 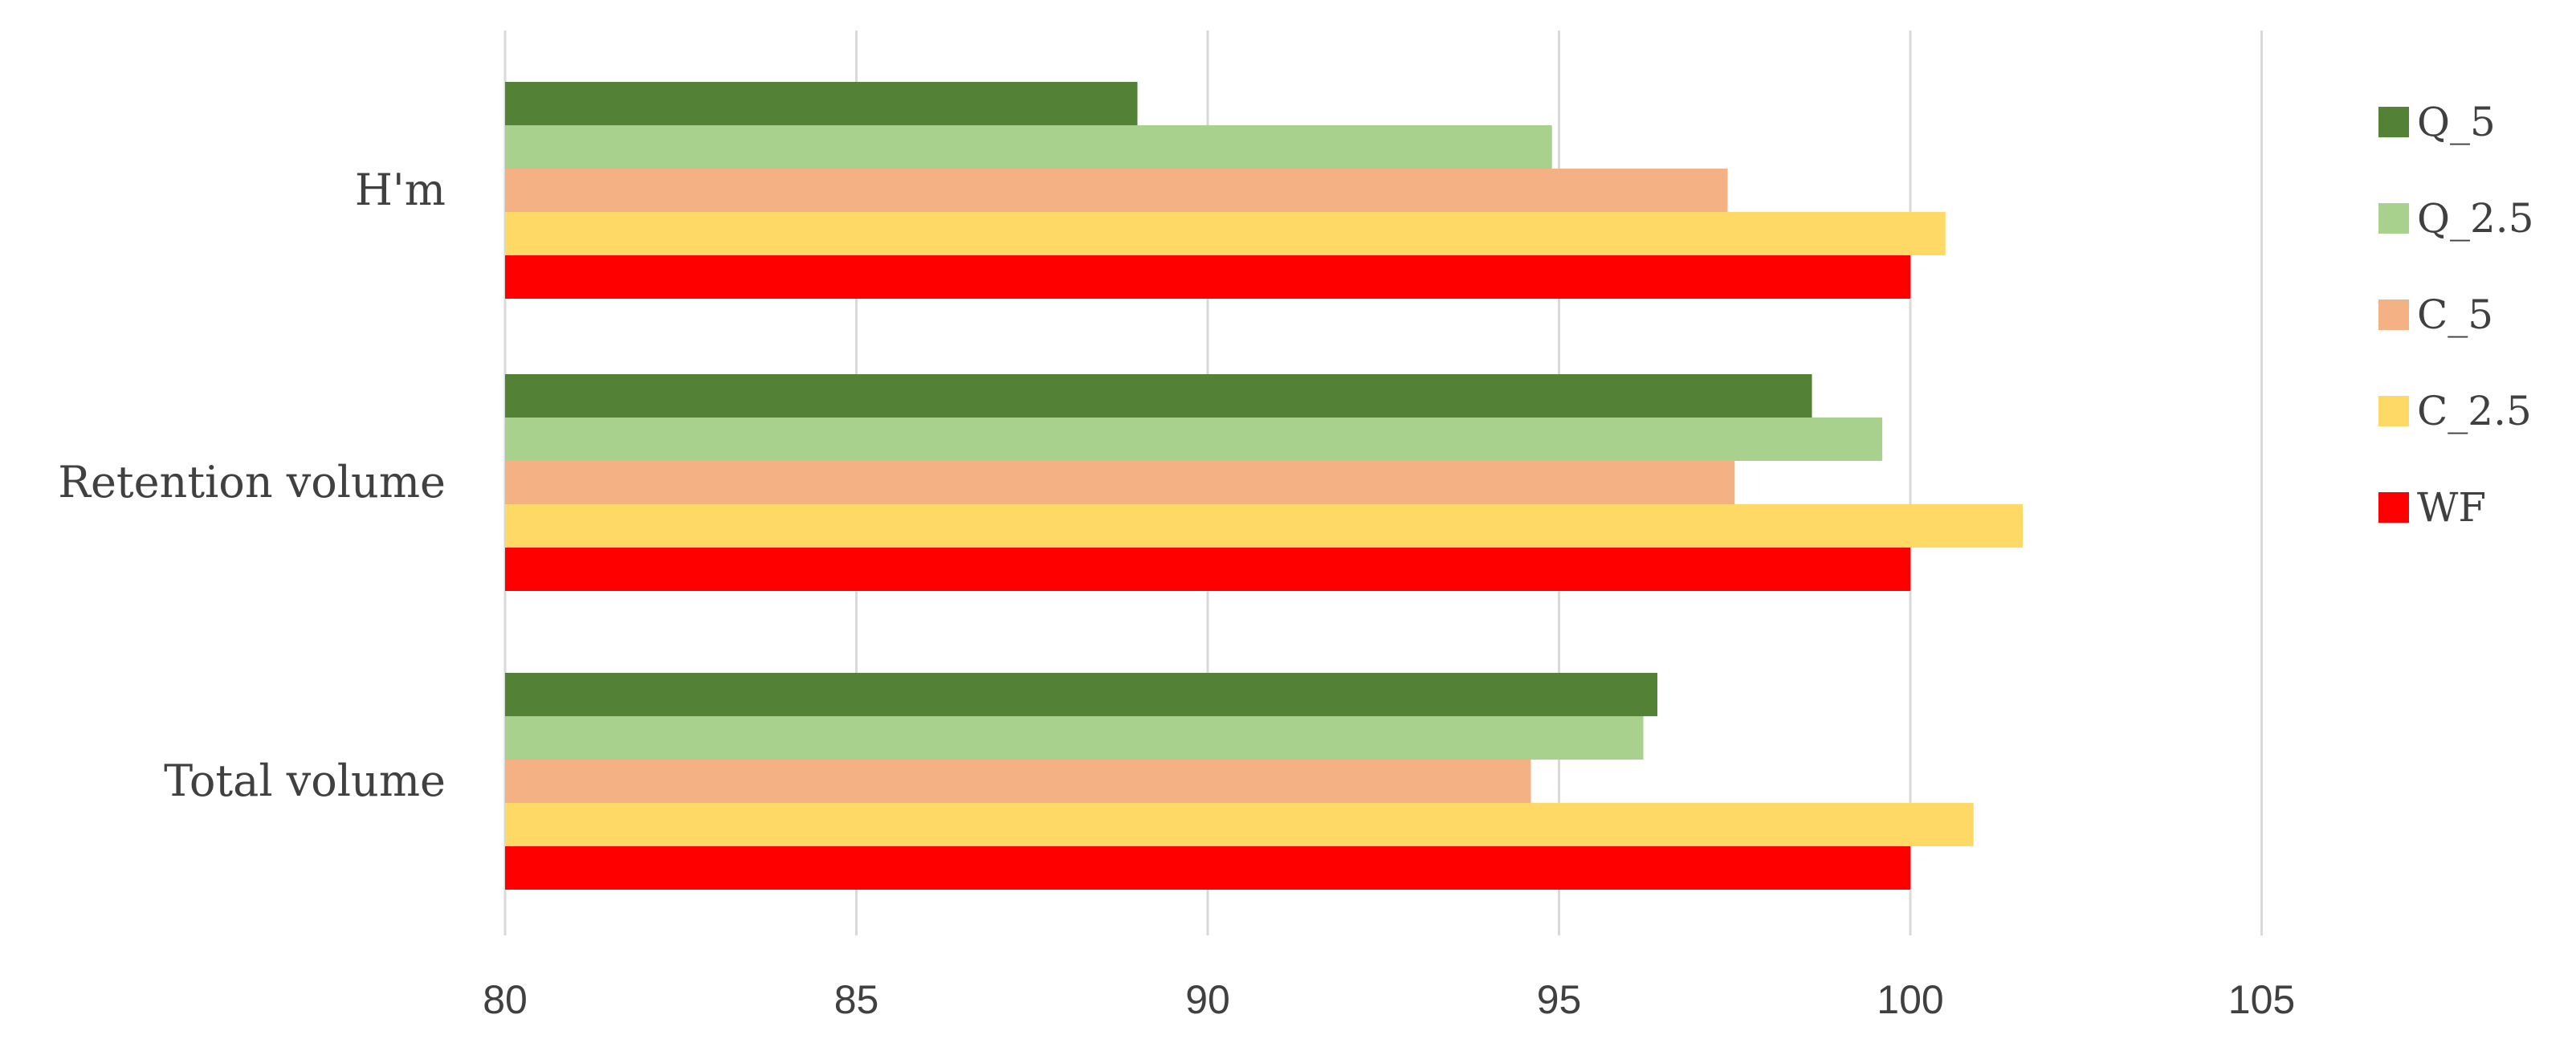 I want to click on category-label-h-m: H'm, so click(x=400, y=190).